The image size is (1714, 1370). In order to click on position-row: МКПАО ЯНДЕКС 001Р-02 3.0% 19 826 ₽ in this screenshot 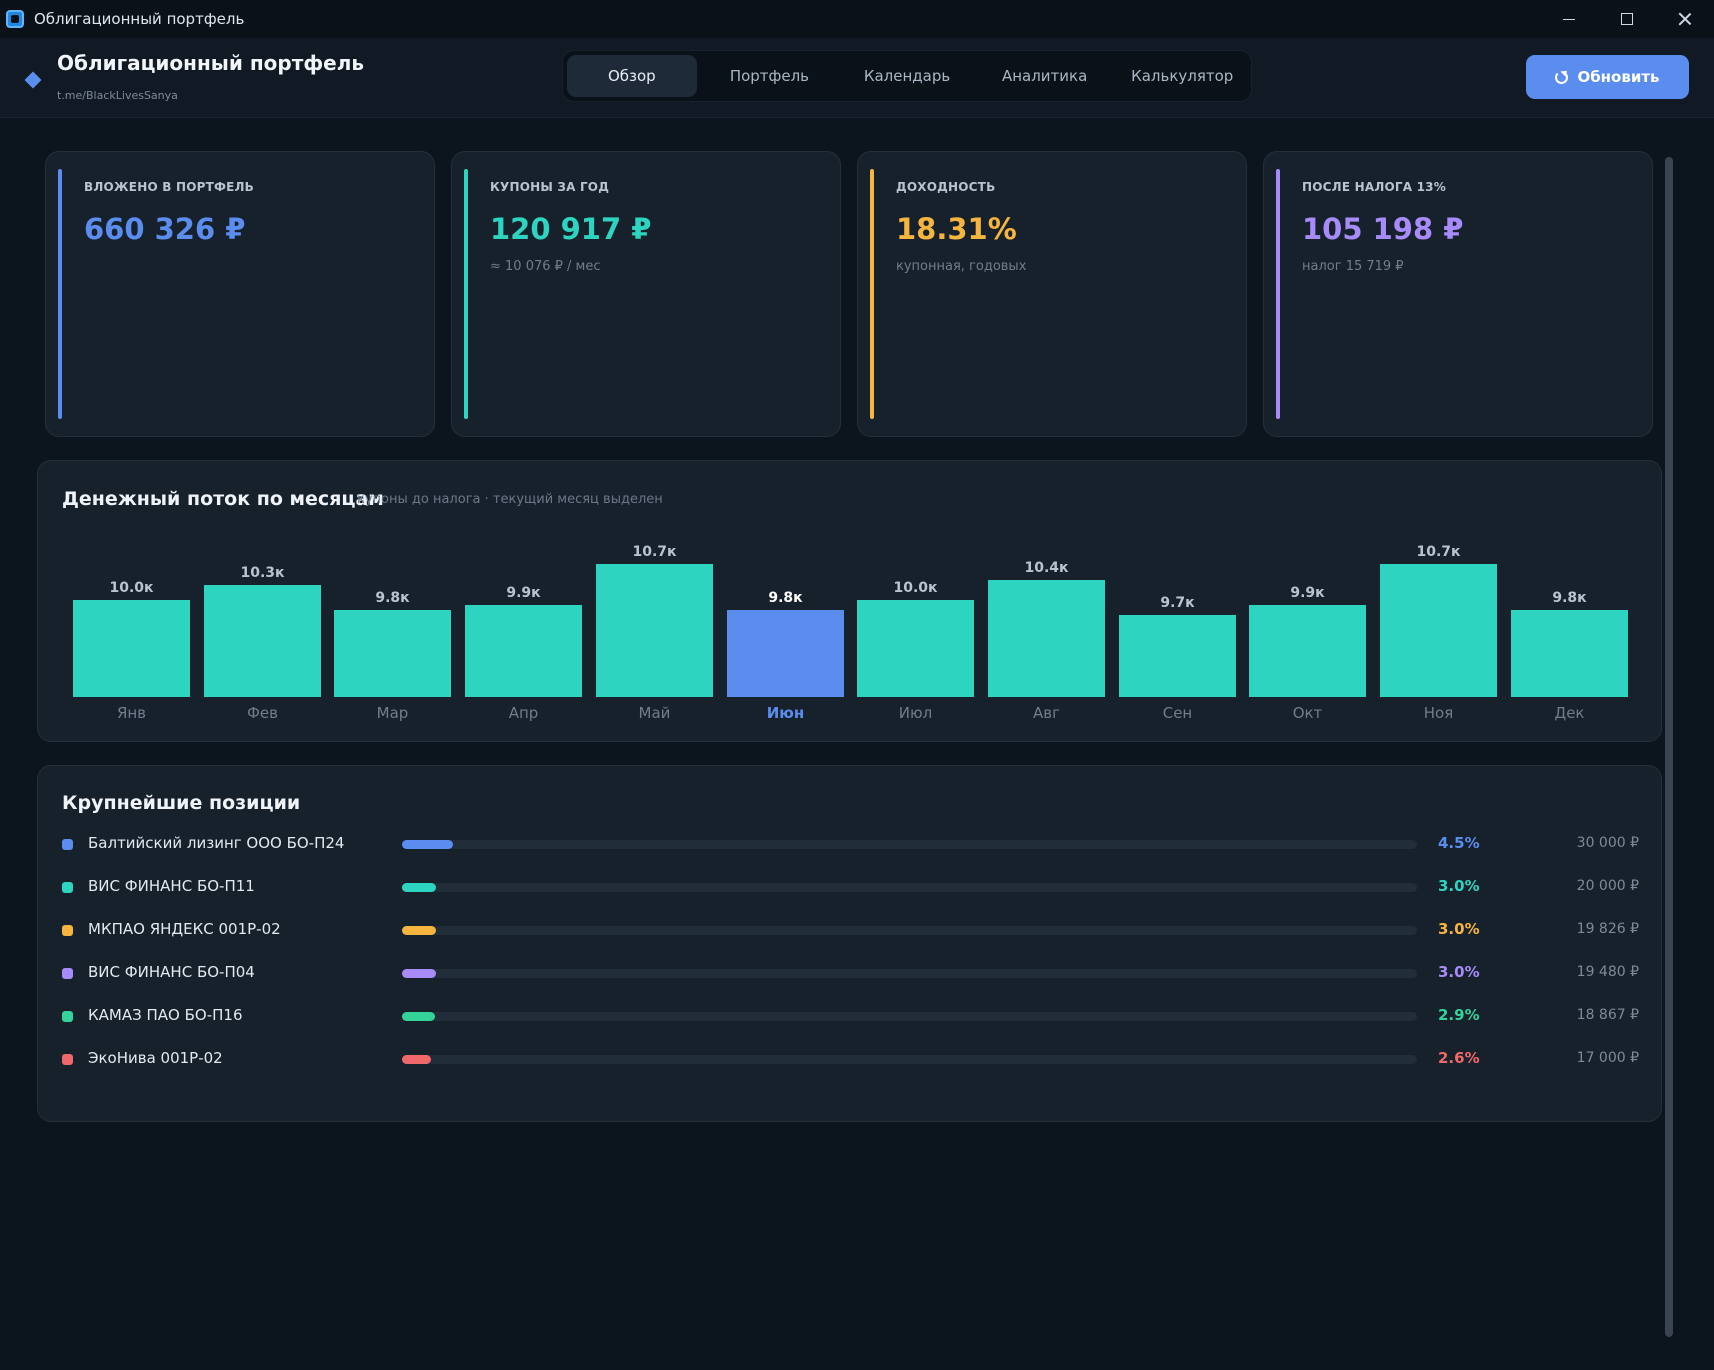, I will do `click(850, 932)`.